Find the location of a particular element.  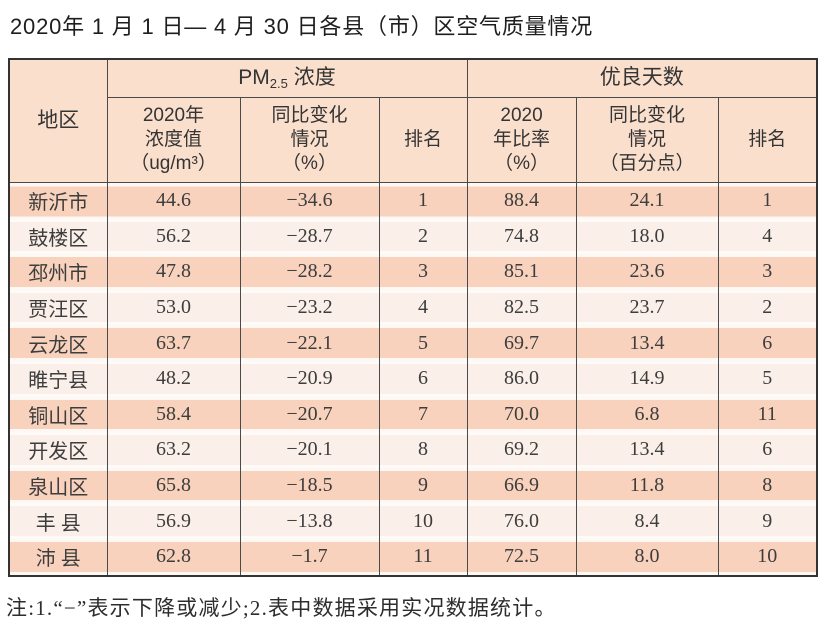

good-change-cell: 14.9 is located at coordinates (647, 378).